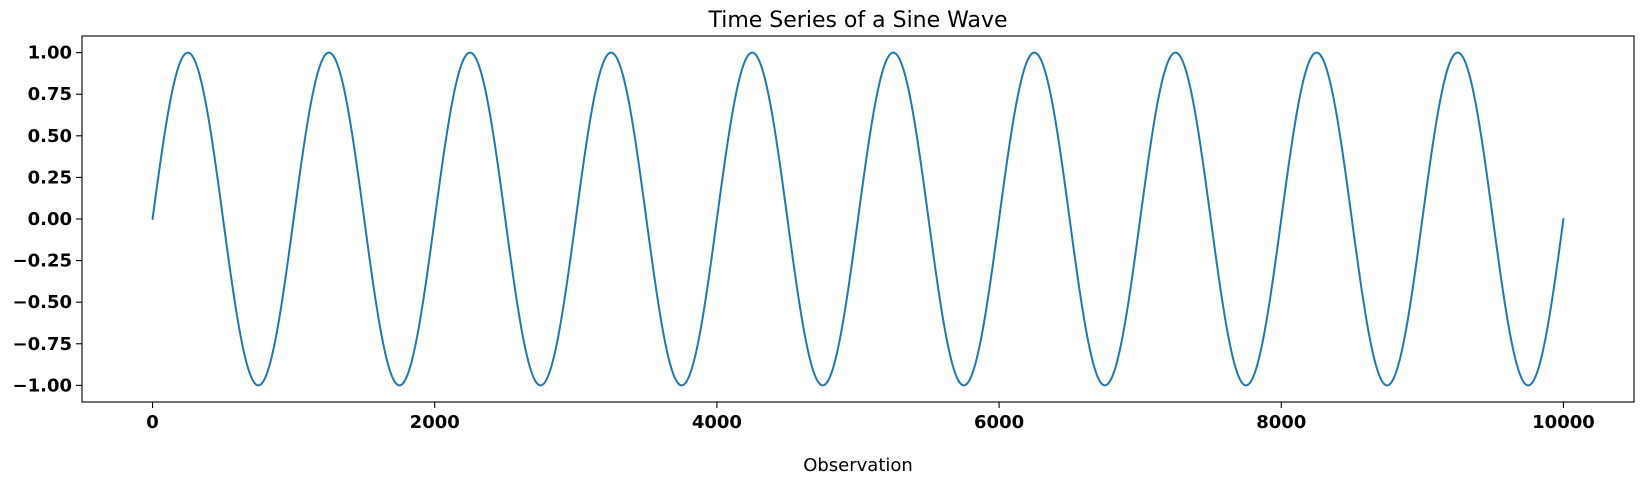 The width and height of the screenshot is (1643, 484). Describe the element at coordinates (999, 422) in the screenshot. I see `x-tick-label: 6000` at that location.